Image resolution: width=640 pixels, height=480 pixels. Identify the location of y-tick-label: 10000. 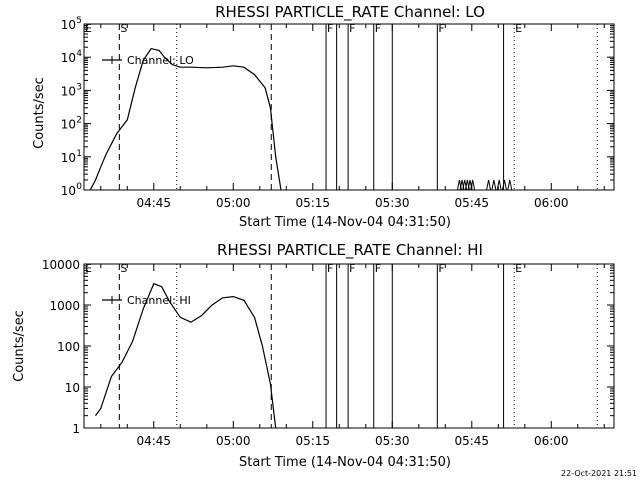
(61, 265).